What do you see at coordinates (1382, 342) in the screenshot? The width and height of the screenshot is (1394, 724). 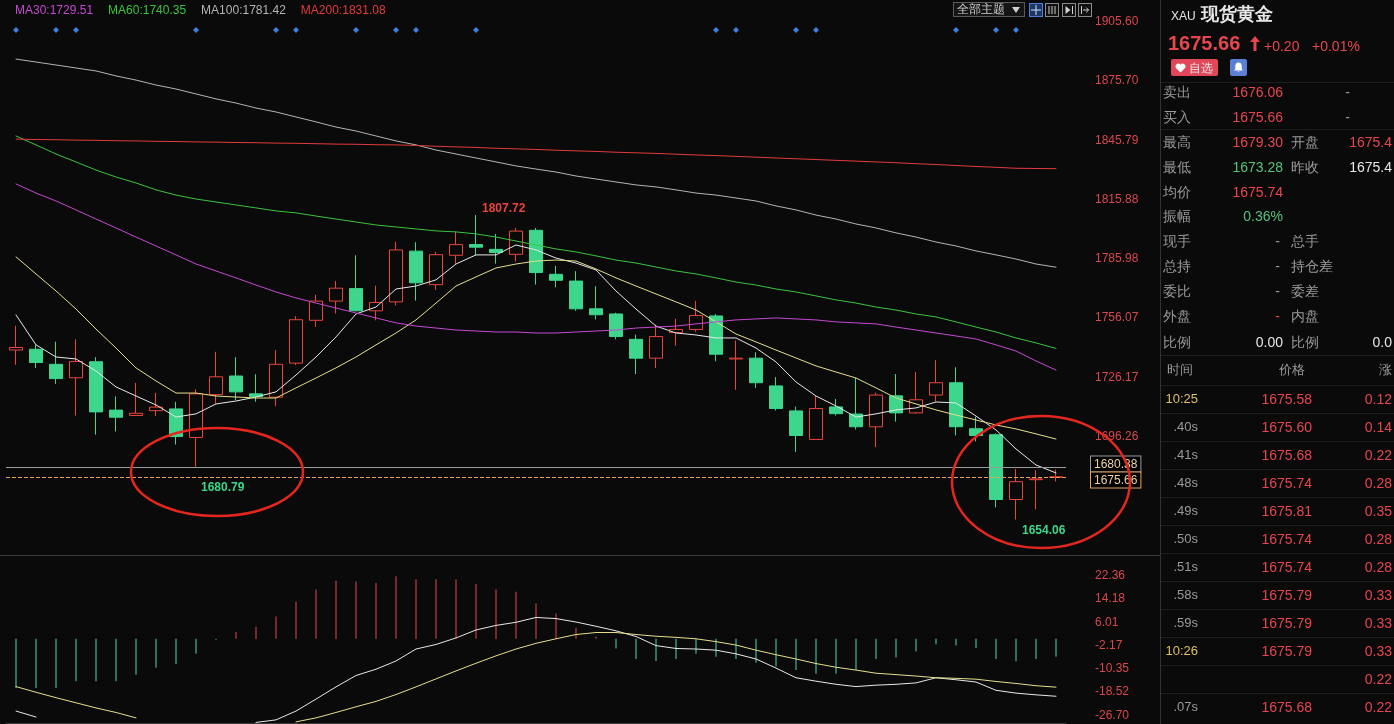 I see `text: 0.0` at bounding box center [1382, 342].